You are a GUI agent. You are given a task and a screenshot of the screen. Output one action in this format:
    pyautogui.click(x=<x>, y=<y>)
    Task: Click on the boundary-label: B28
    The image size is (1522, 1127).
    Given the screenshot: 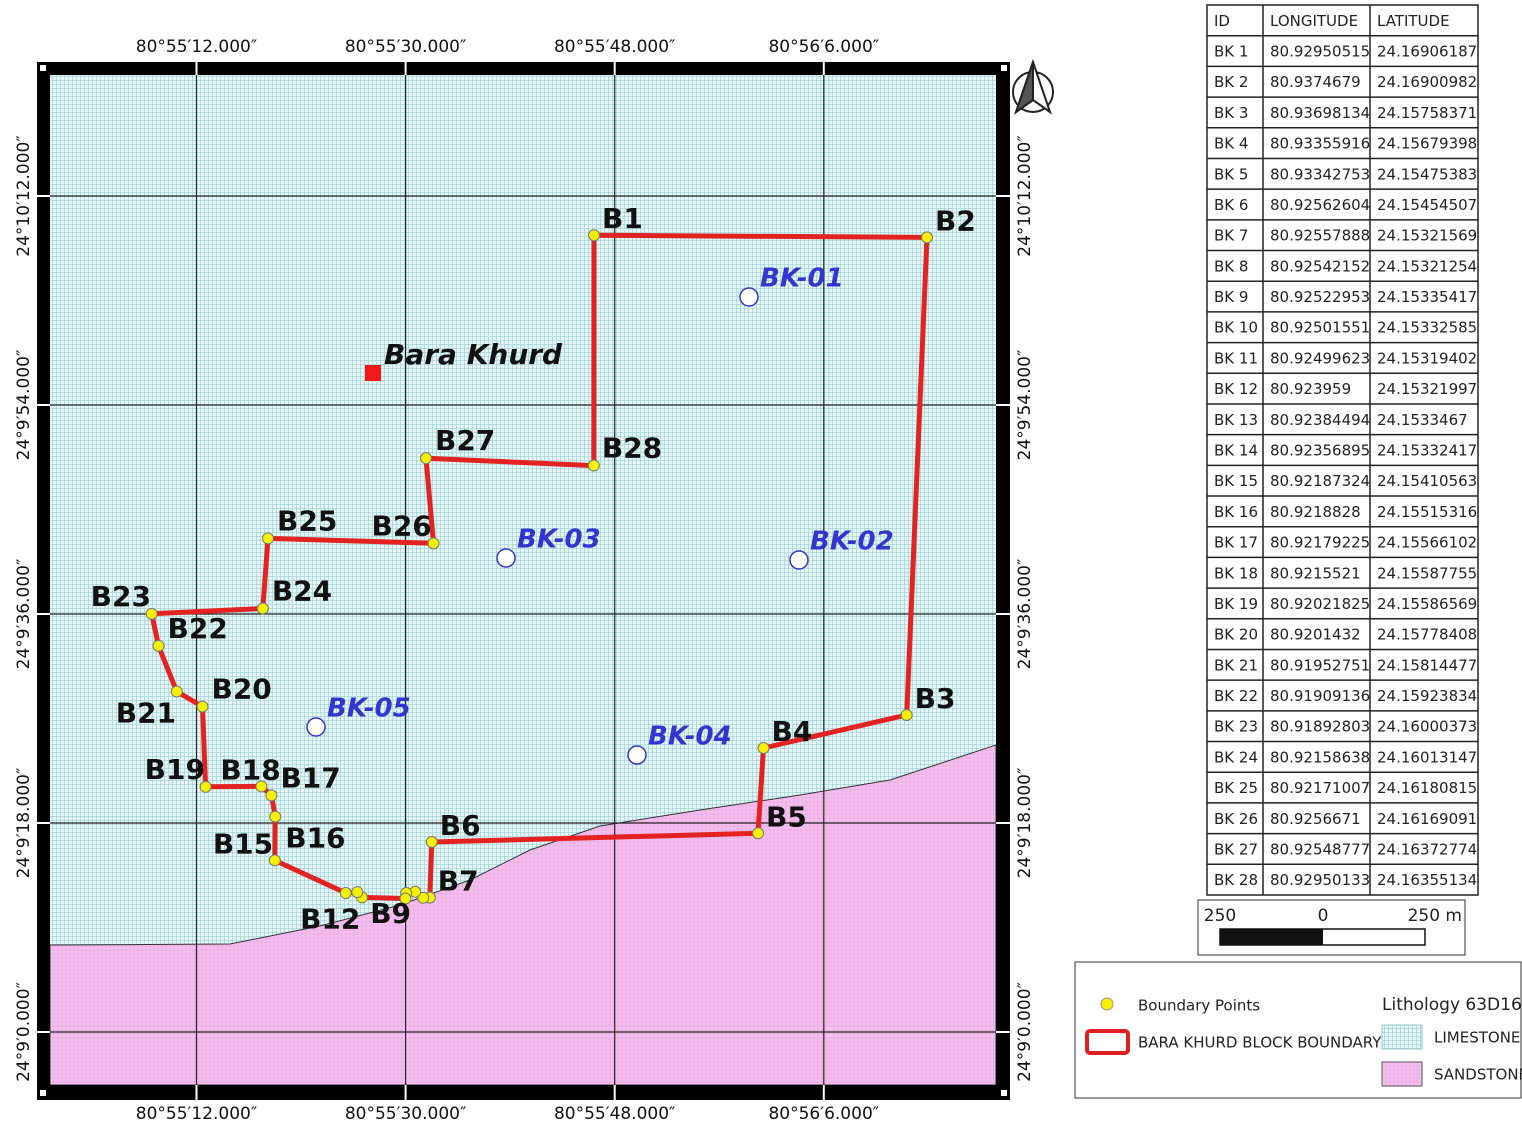 What is the action you would take?
    pyautogui.click(x=632, y=448)
    